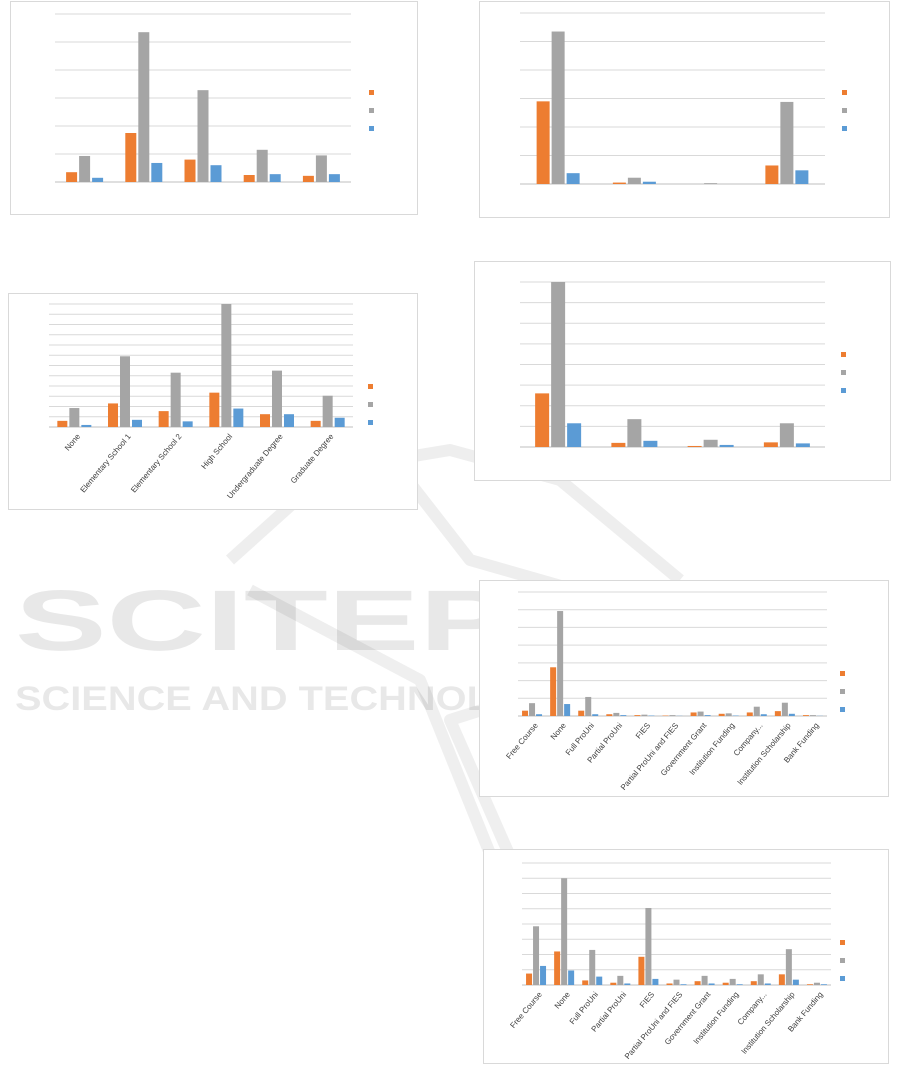 The width and height of the screenshot is (901, 1065). I want to click on x-tick-label: FIES, so click(647, 999).